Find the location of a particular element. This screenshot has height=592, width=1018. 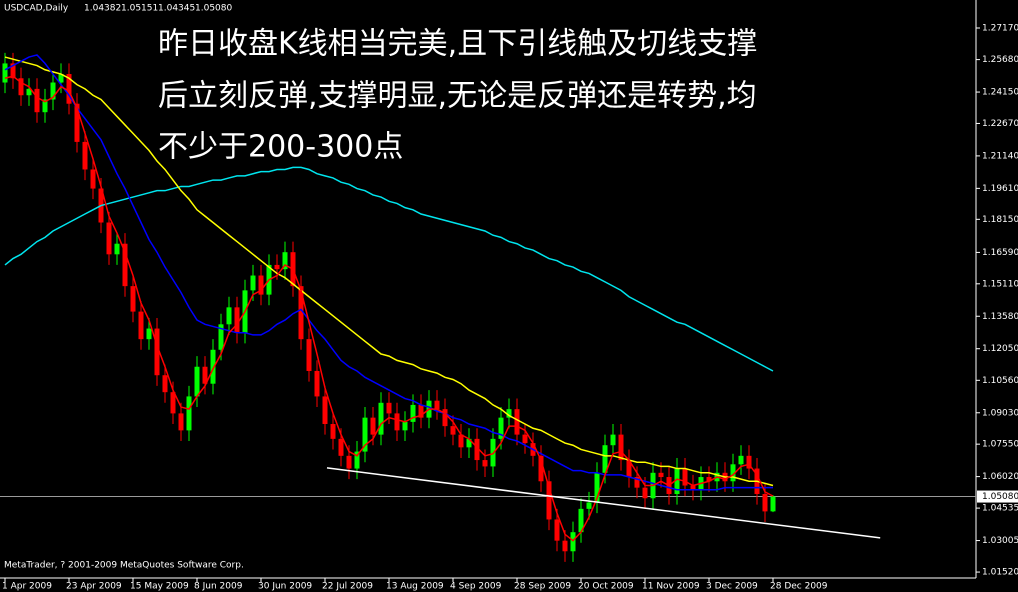

header-open: 1.04382 is located at coordinates (102, 9).